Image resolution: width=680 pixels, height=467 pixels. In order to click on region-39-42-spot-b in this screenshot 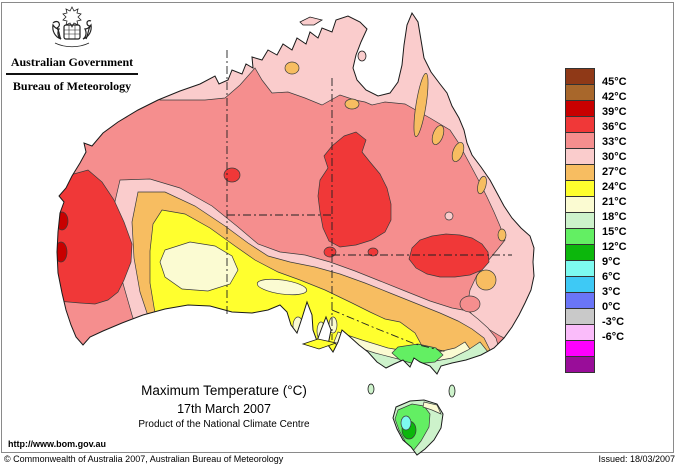, I will do `click(62, 252)`.